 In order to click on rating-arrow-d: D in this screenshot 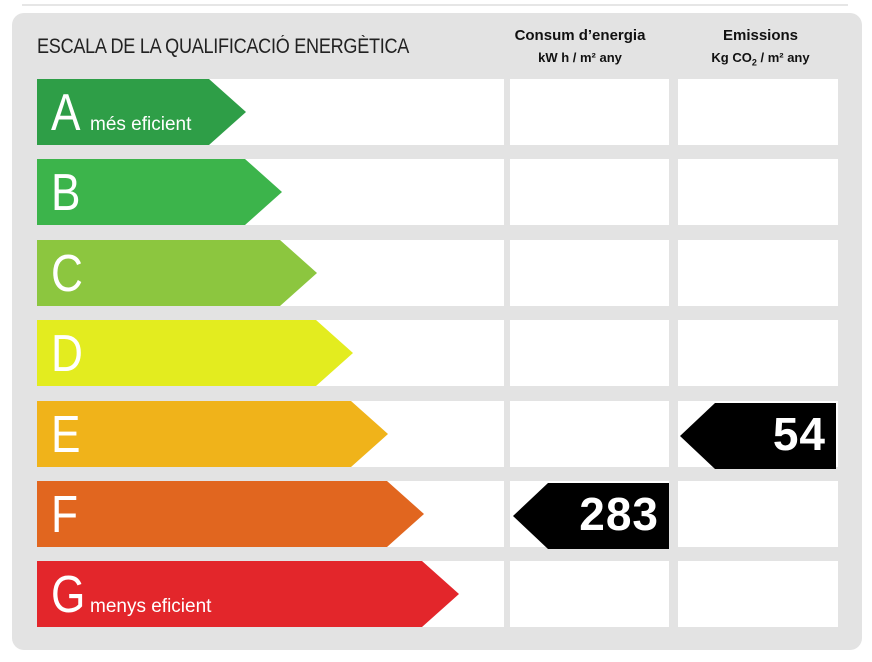, I will do `click(195, 353)`.